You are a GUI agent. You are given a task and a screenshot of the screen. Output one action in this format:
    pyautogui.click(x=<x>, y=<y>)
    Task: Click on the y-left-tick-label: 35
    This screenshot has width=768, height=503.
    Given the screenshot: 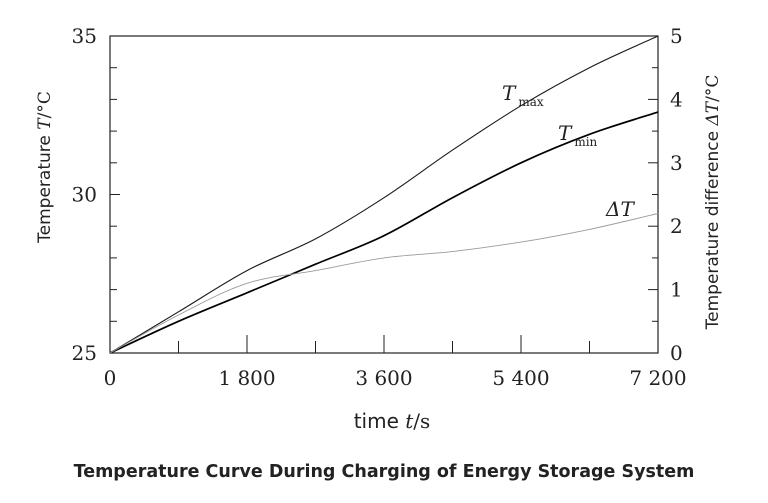 What is the action you would take?
    pyautogui.click(x=84, y=36)
    